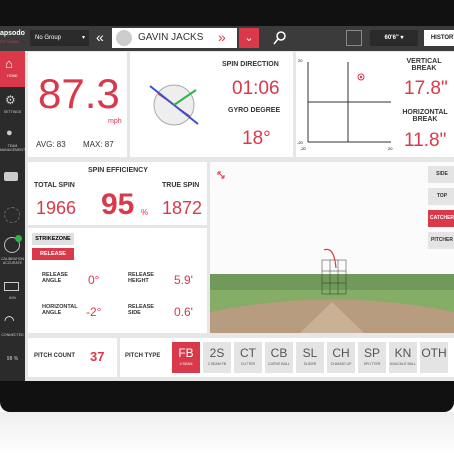 This screenshot has width=454, height=454. I want to click on pitch-code: KN, so click(403, 353).